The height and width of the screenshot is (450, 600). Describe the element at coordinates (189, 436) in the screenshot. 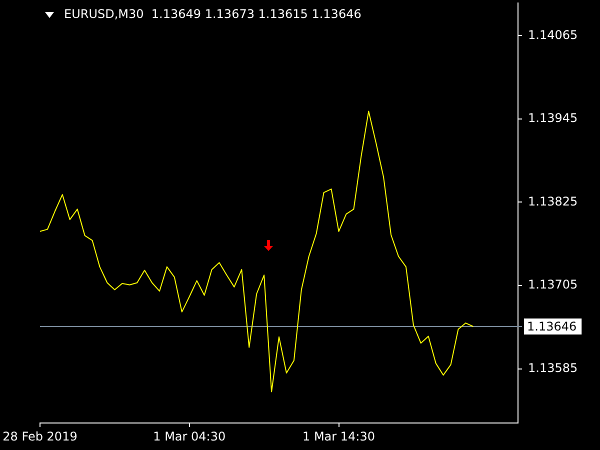

I see `x-tick-label: 1 Mar 04:30` at that location.